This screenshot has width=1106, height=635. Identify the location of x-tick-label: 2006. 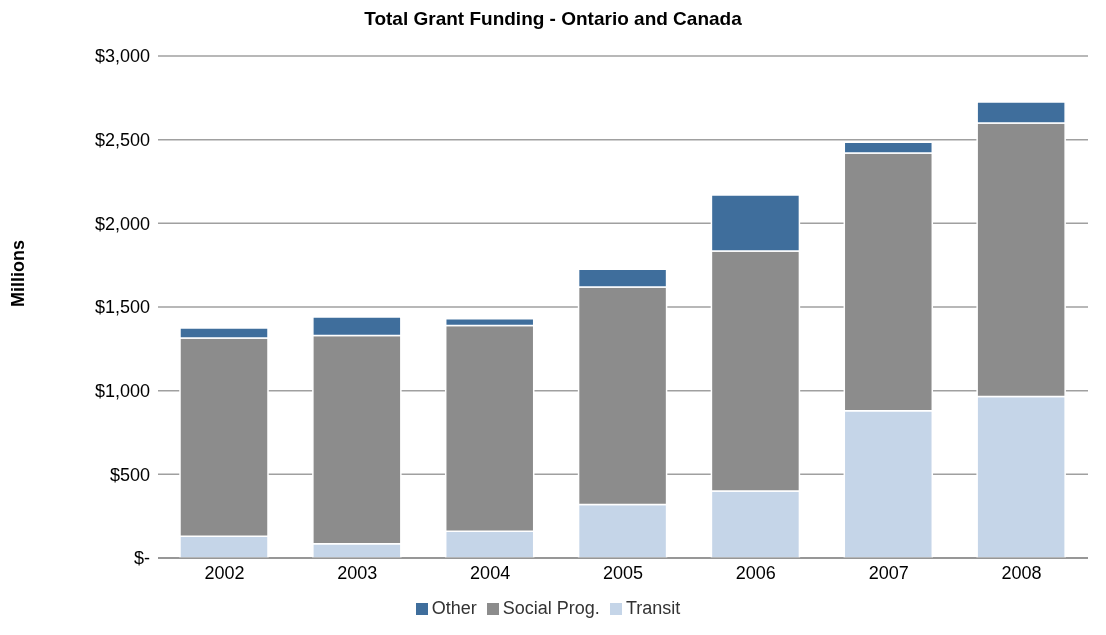
(755, 572).